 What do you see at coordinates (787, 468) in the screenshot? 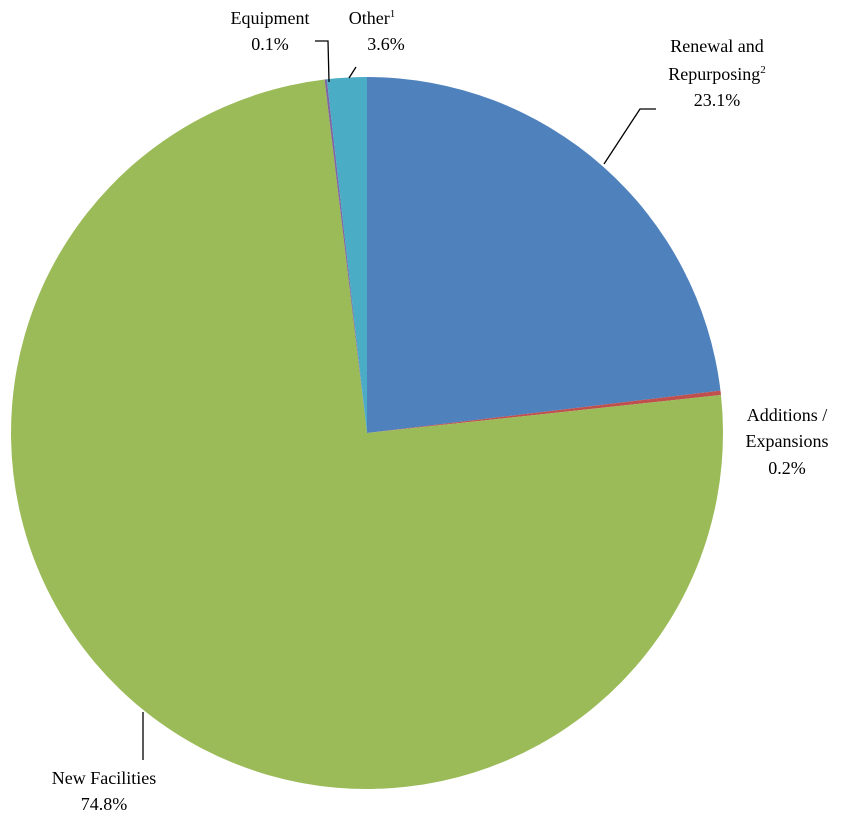
I see `label-additions-value: 0.2%` at bounding box center [787, 468].